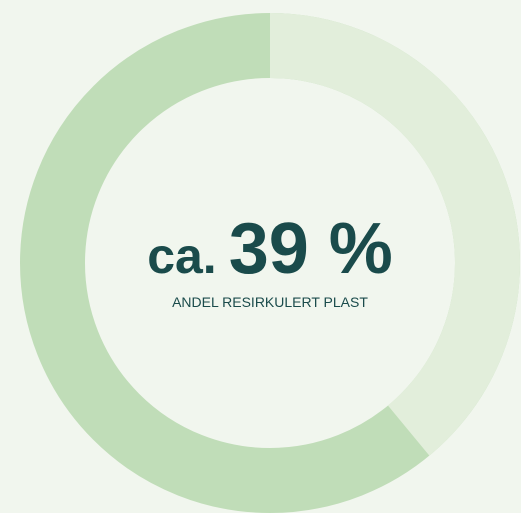 The height and width of the screenshot is (513, 521). Describe the element at coordinates (182, 256) in the screenshot. I see `prefix: ca.` at that location.